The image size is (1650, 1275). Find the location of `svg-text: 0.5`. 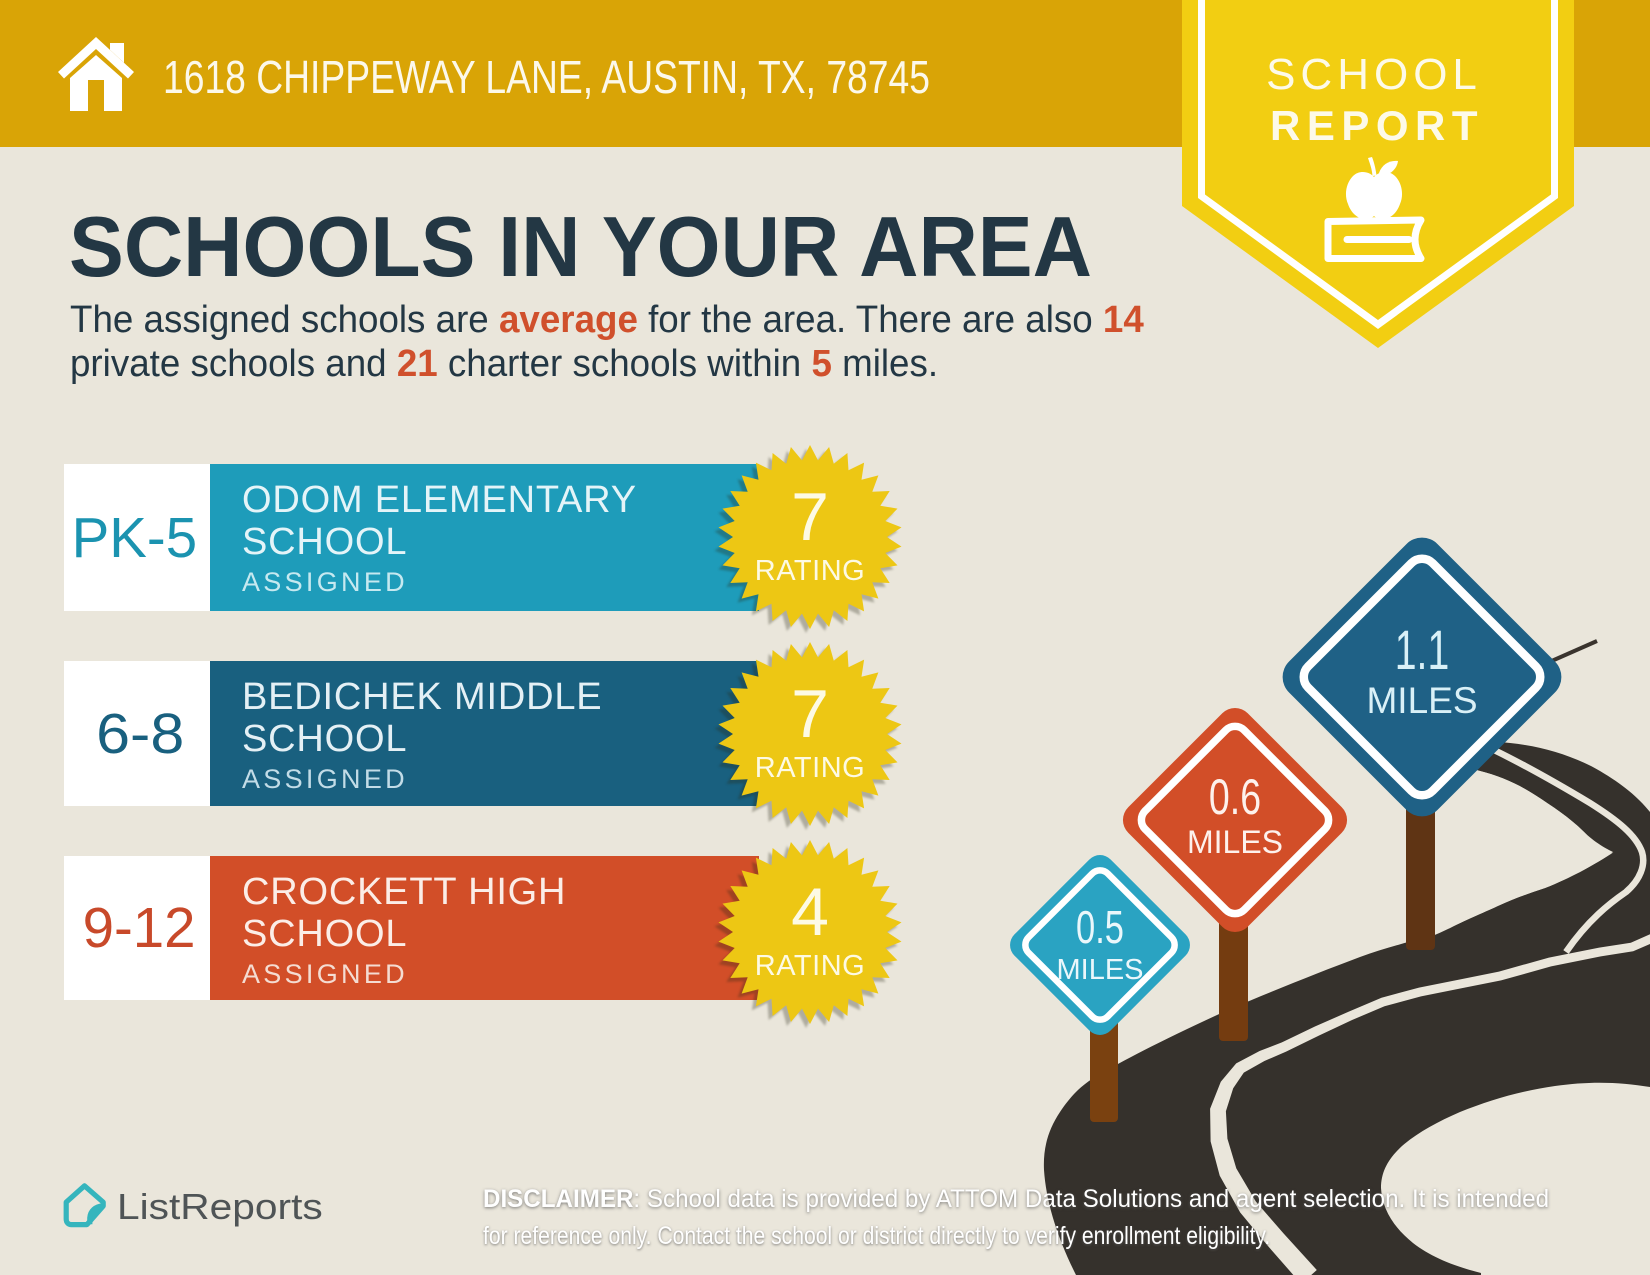

svg-text: 0.5 is located at coordinates (1100, 927).